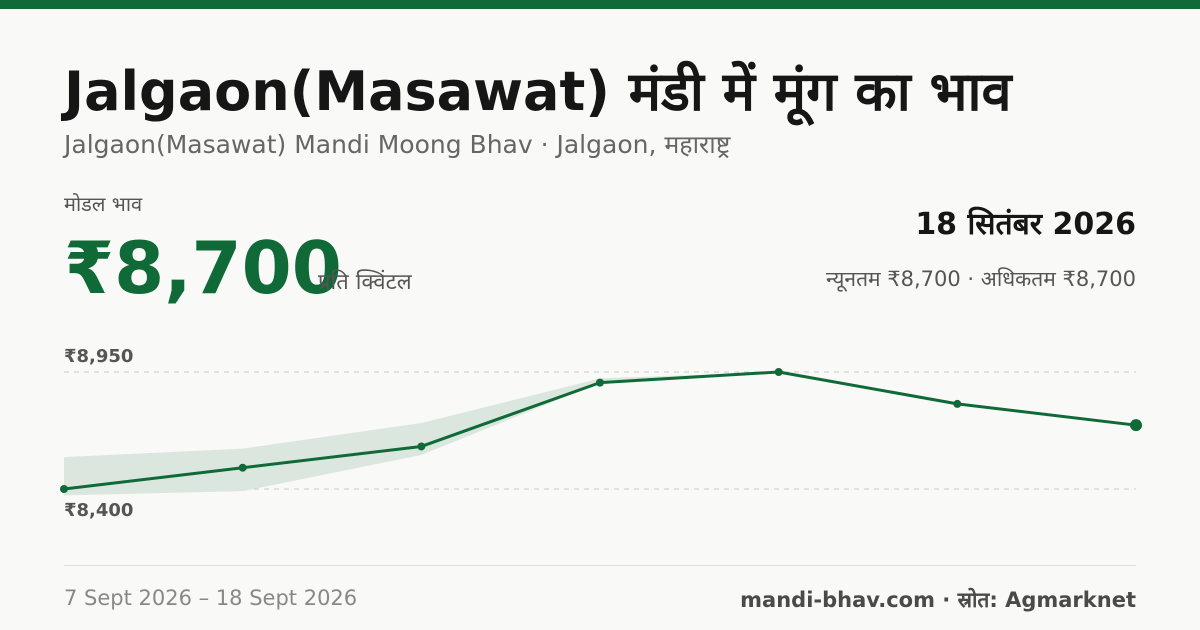 The image size is (1200, 630). I want to click on top-accent-bar, so click(600, 4).